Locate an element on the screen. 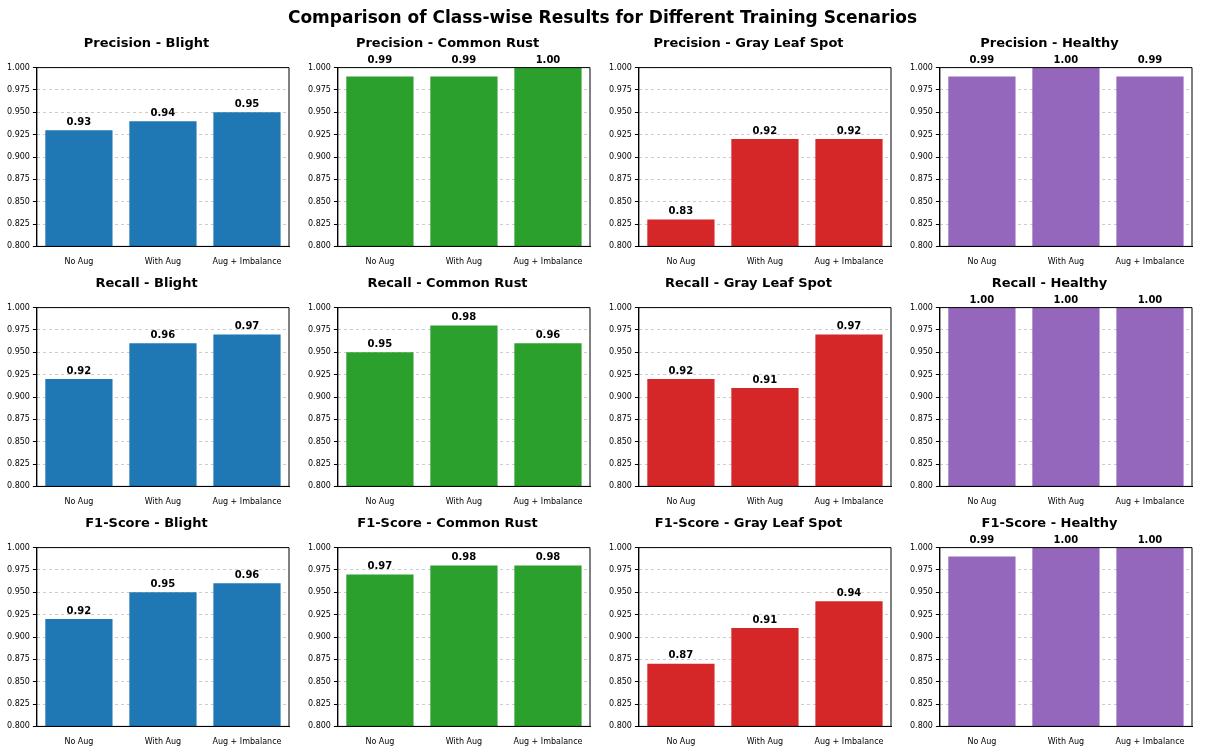  chart-title: Precision - Blight is located at coordinates (146, 43).